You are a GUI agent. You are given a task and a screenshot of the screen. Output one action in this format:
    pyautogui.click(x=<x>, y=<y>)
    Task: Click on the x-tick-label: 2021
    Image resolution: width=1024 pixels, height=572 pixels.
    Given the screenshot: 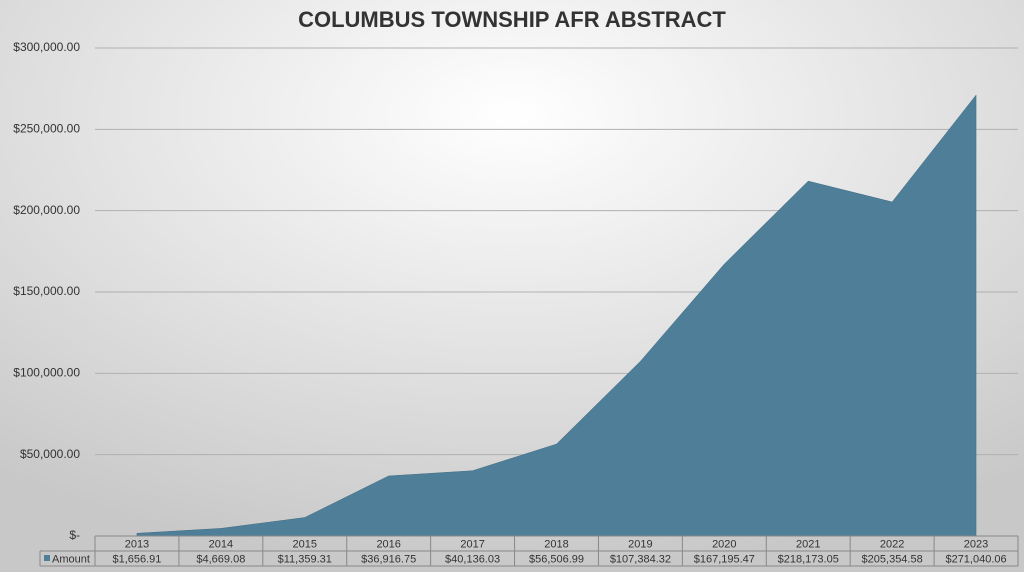 What is the action you would take?
    pyautogui.click(x=808, y=544)
    